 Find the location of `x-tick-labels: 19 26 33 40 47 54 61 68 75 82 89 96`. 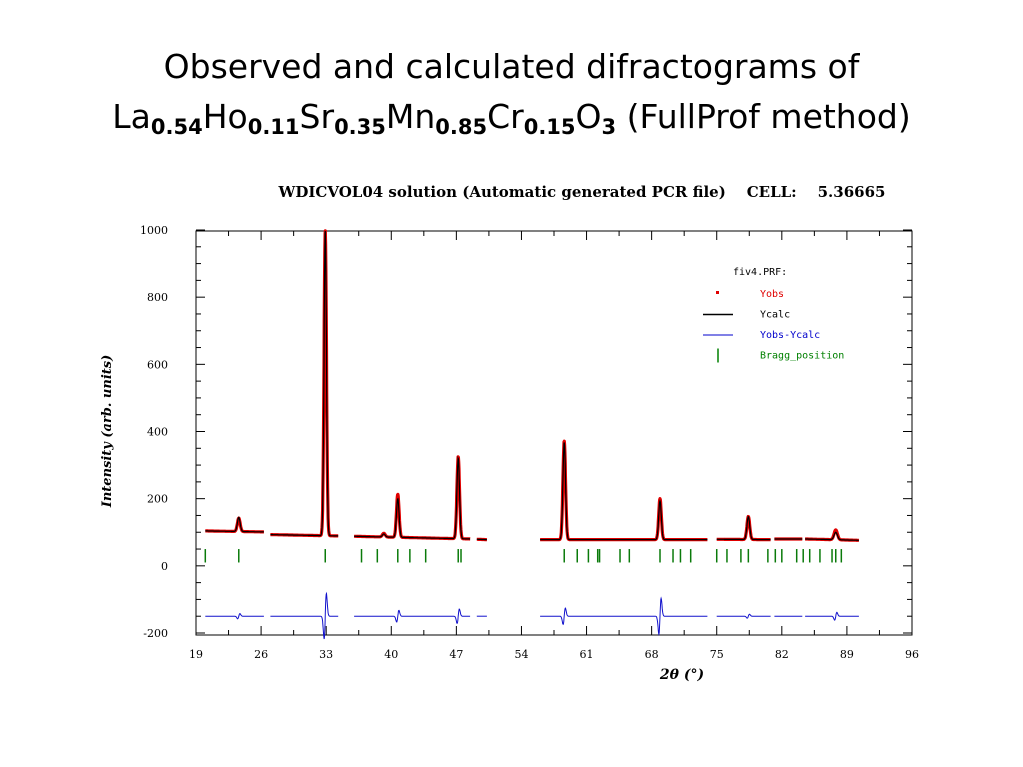

x-tick-labels: 19 26 33 40 47 54 61 68 75 82 89 96 is located at coordinates (554, 654).